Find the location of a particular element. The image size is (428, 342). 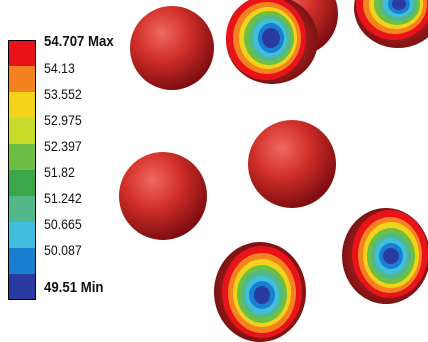

legend-value-9: 50.087 is located at coordinates (63, 250).